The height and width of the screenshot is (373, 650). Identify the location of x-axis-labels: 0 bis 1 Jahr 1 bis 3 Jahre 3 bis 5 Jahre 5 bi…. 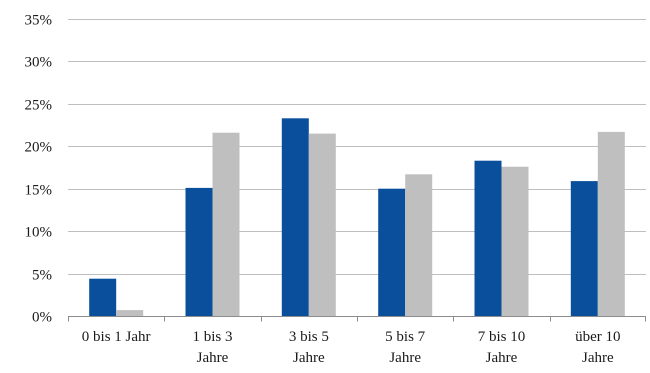
(351, 347).